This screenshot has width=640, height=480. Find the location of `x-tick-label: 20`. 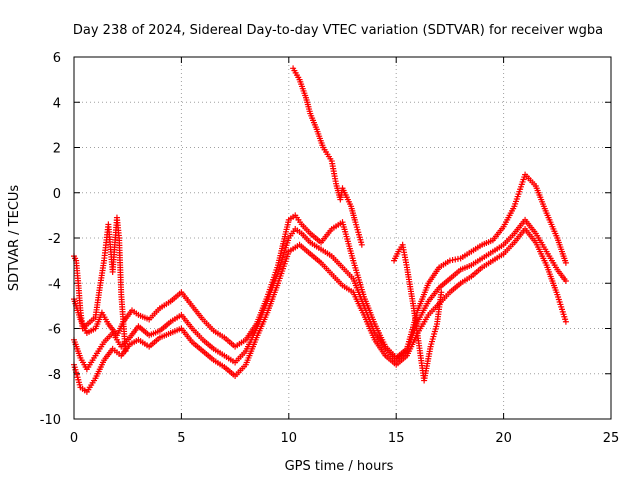

x-tick-label: 20 is located at coordinates (503, 438).